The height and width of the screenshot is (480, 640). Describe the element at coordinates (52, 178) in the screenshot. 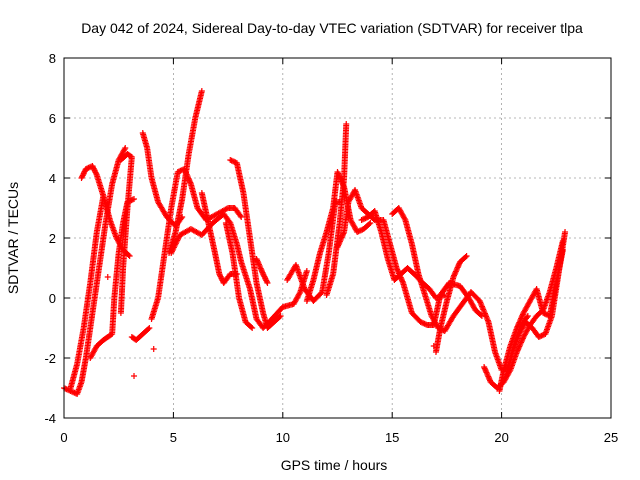

I see `y-tick-label: 4` at that location.